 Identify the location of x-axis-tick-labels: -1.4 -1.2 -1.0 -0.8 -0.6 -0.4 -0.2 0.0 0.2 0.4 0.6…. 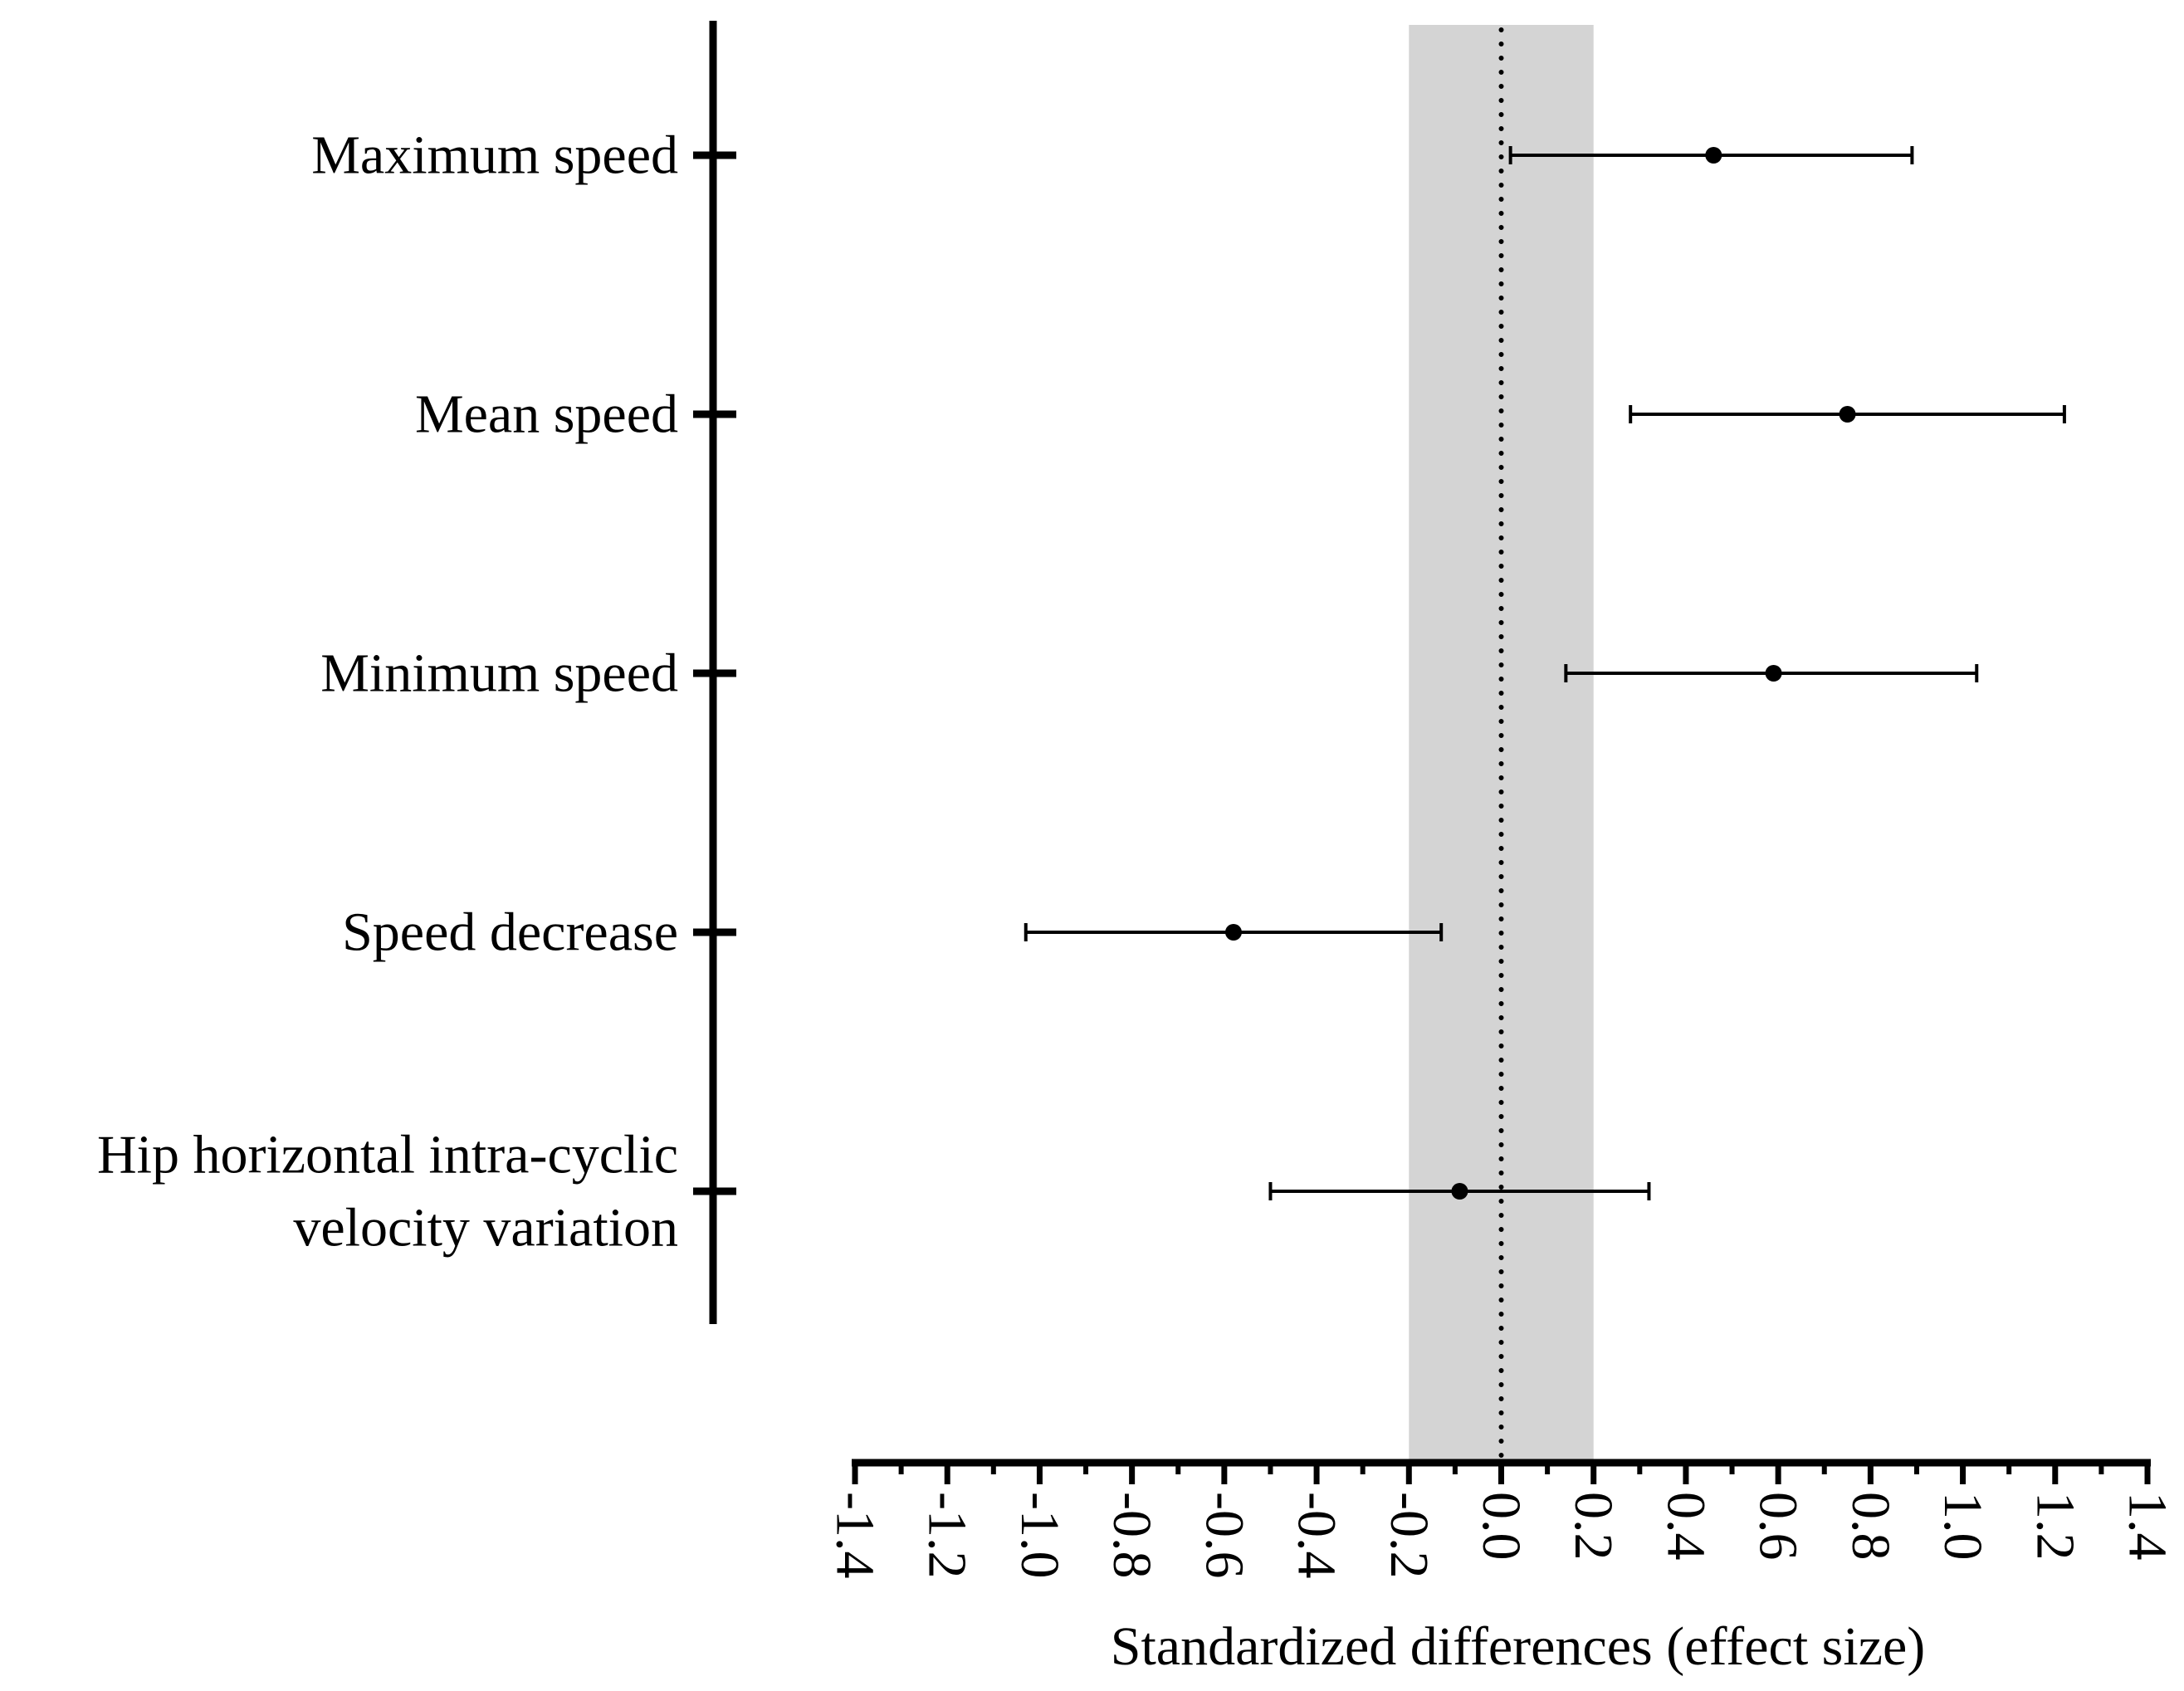
(1501, 1535).